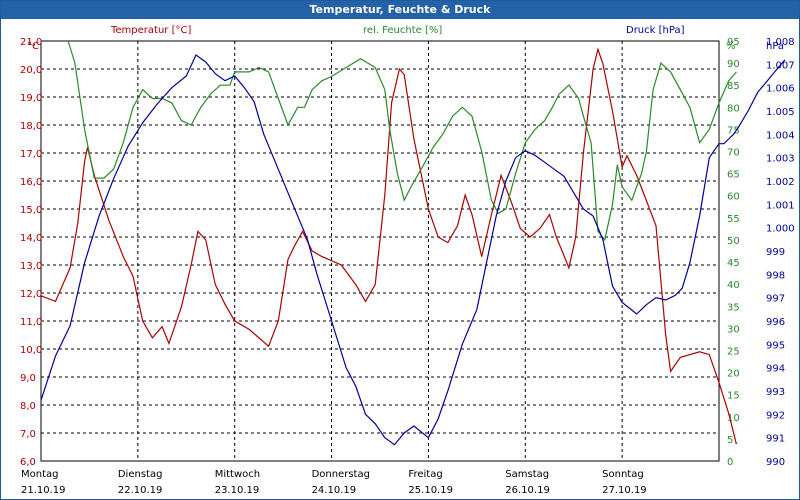 The height and width of the screenshot is (500, 800). I want to click on x-day-label: Mittwoch, so click(237, 474).